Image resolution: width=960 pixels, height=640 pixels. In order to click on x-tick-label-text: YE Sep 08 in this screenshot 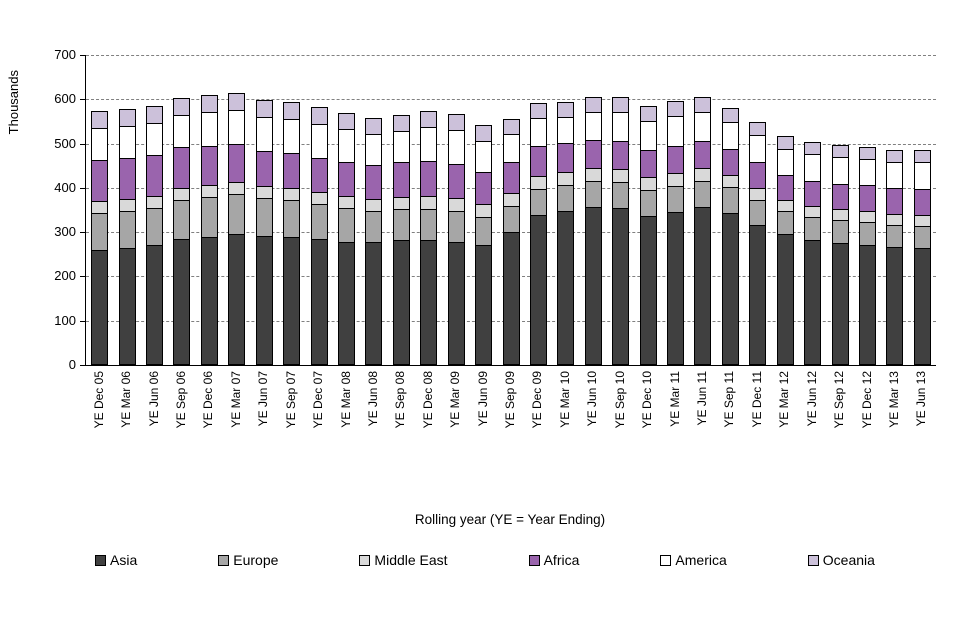, I will do `click(400, 400)`.